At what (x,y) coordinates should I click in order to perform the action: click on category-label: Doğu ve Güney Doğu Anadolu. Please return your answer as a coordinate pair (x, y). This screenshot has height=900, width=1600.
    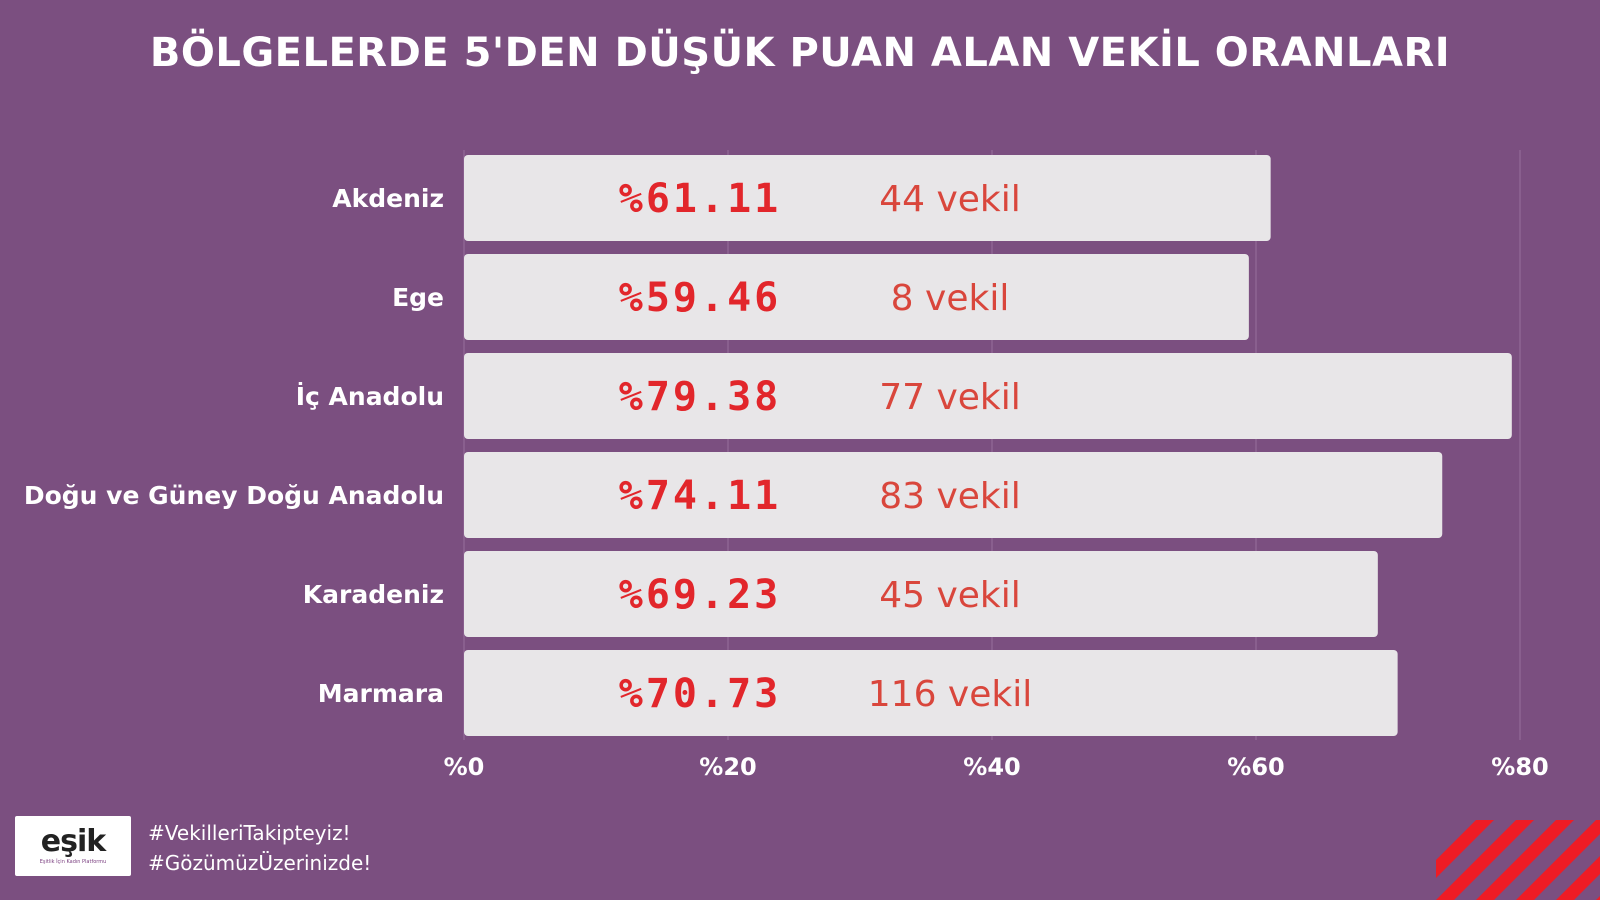
    Looking at the image, I should click on (234, 495).